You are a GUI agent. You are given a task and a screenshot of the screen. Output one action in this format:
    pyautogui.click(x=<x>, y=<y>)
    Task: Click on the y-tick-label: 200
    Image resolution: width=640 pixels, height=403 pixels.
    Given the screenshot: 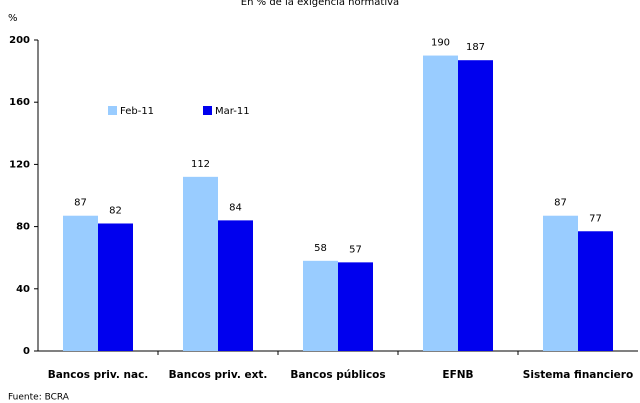 What is the action you would take?
    pyautogui.click(x=19, y=40)
    